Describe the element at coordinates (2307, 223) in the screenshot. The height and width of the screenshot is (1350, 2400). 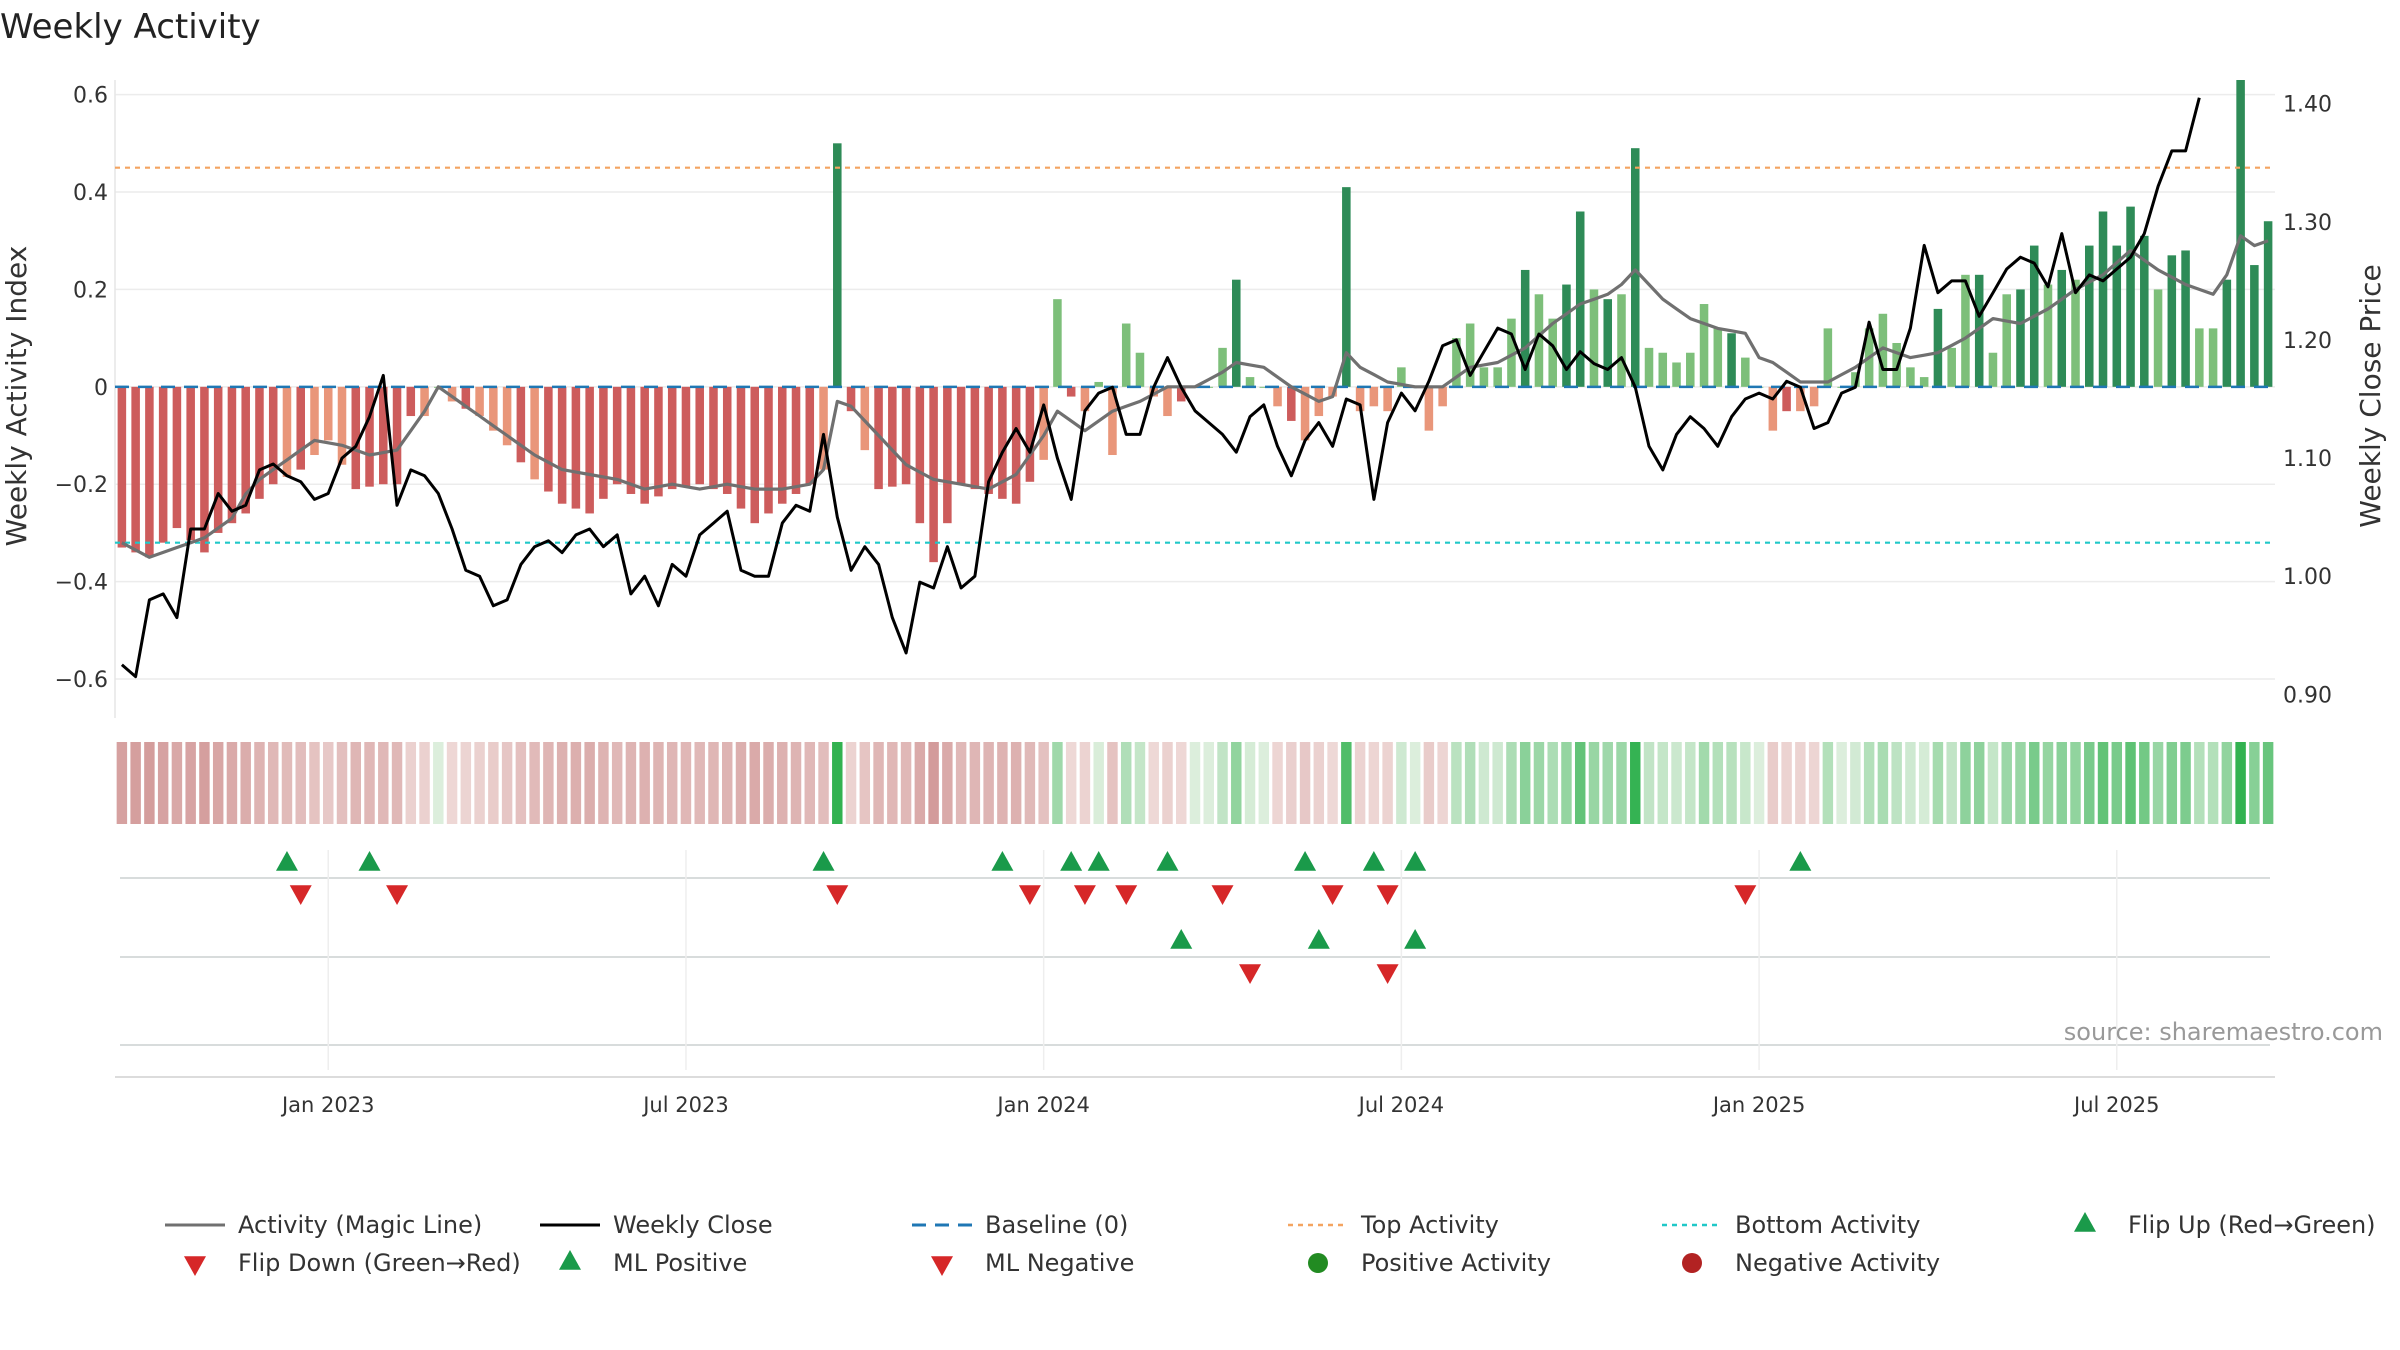
I see `right-tick-label: 1.30` at that location.